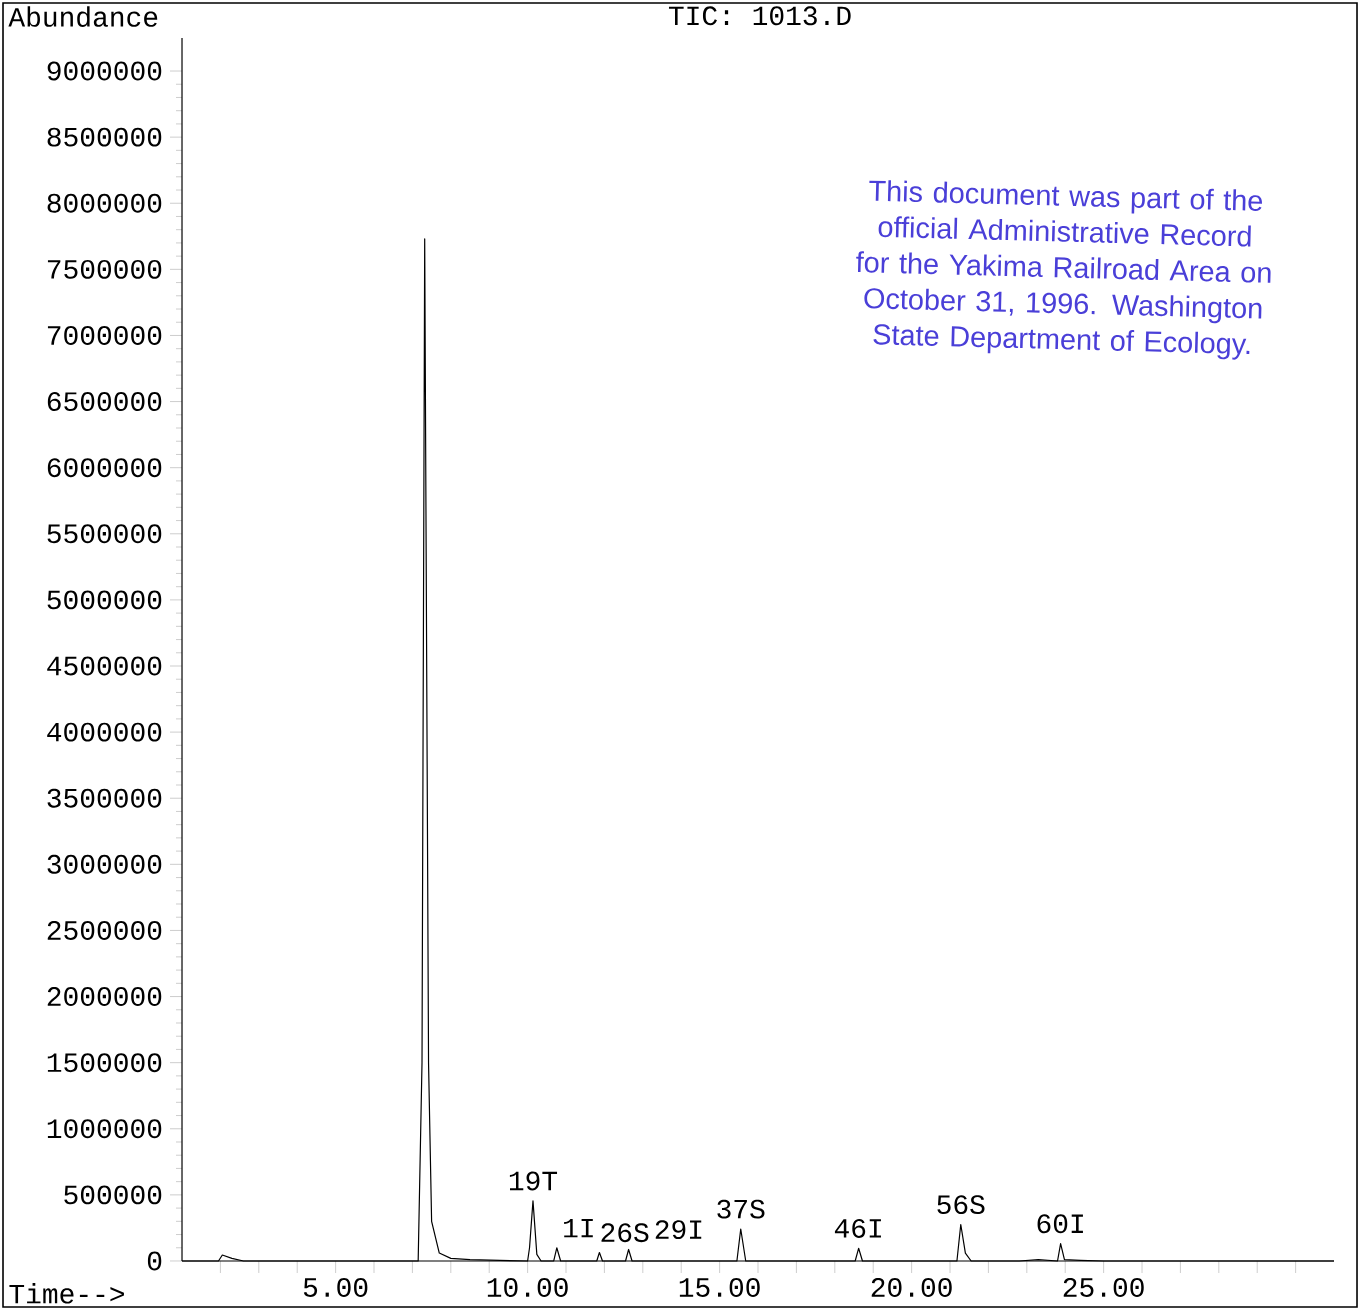 Image resolution: width=1360 pixels, height=1310 pixels. I want to click on x-tick-label: 25.00, so click(1103, 1287).